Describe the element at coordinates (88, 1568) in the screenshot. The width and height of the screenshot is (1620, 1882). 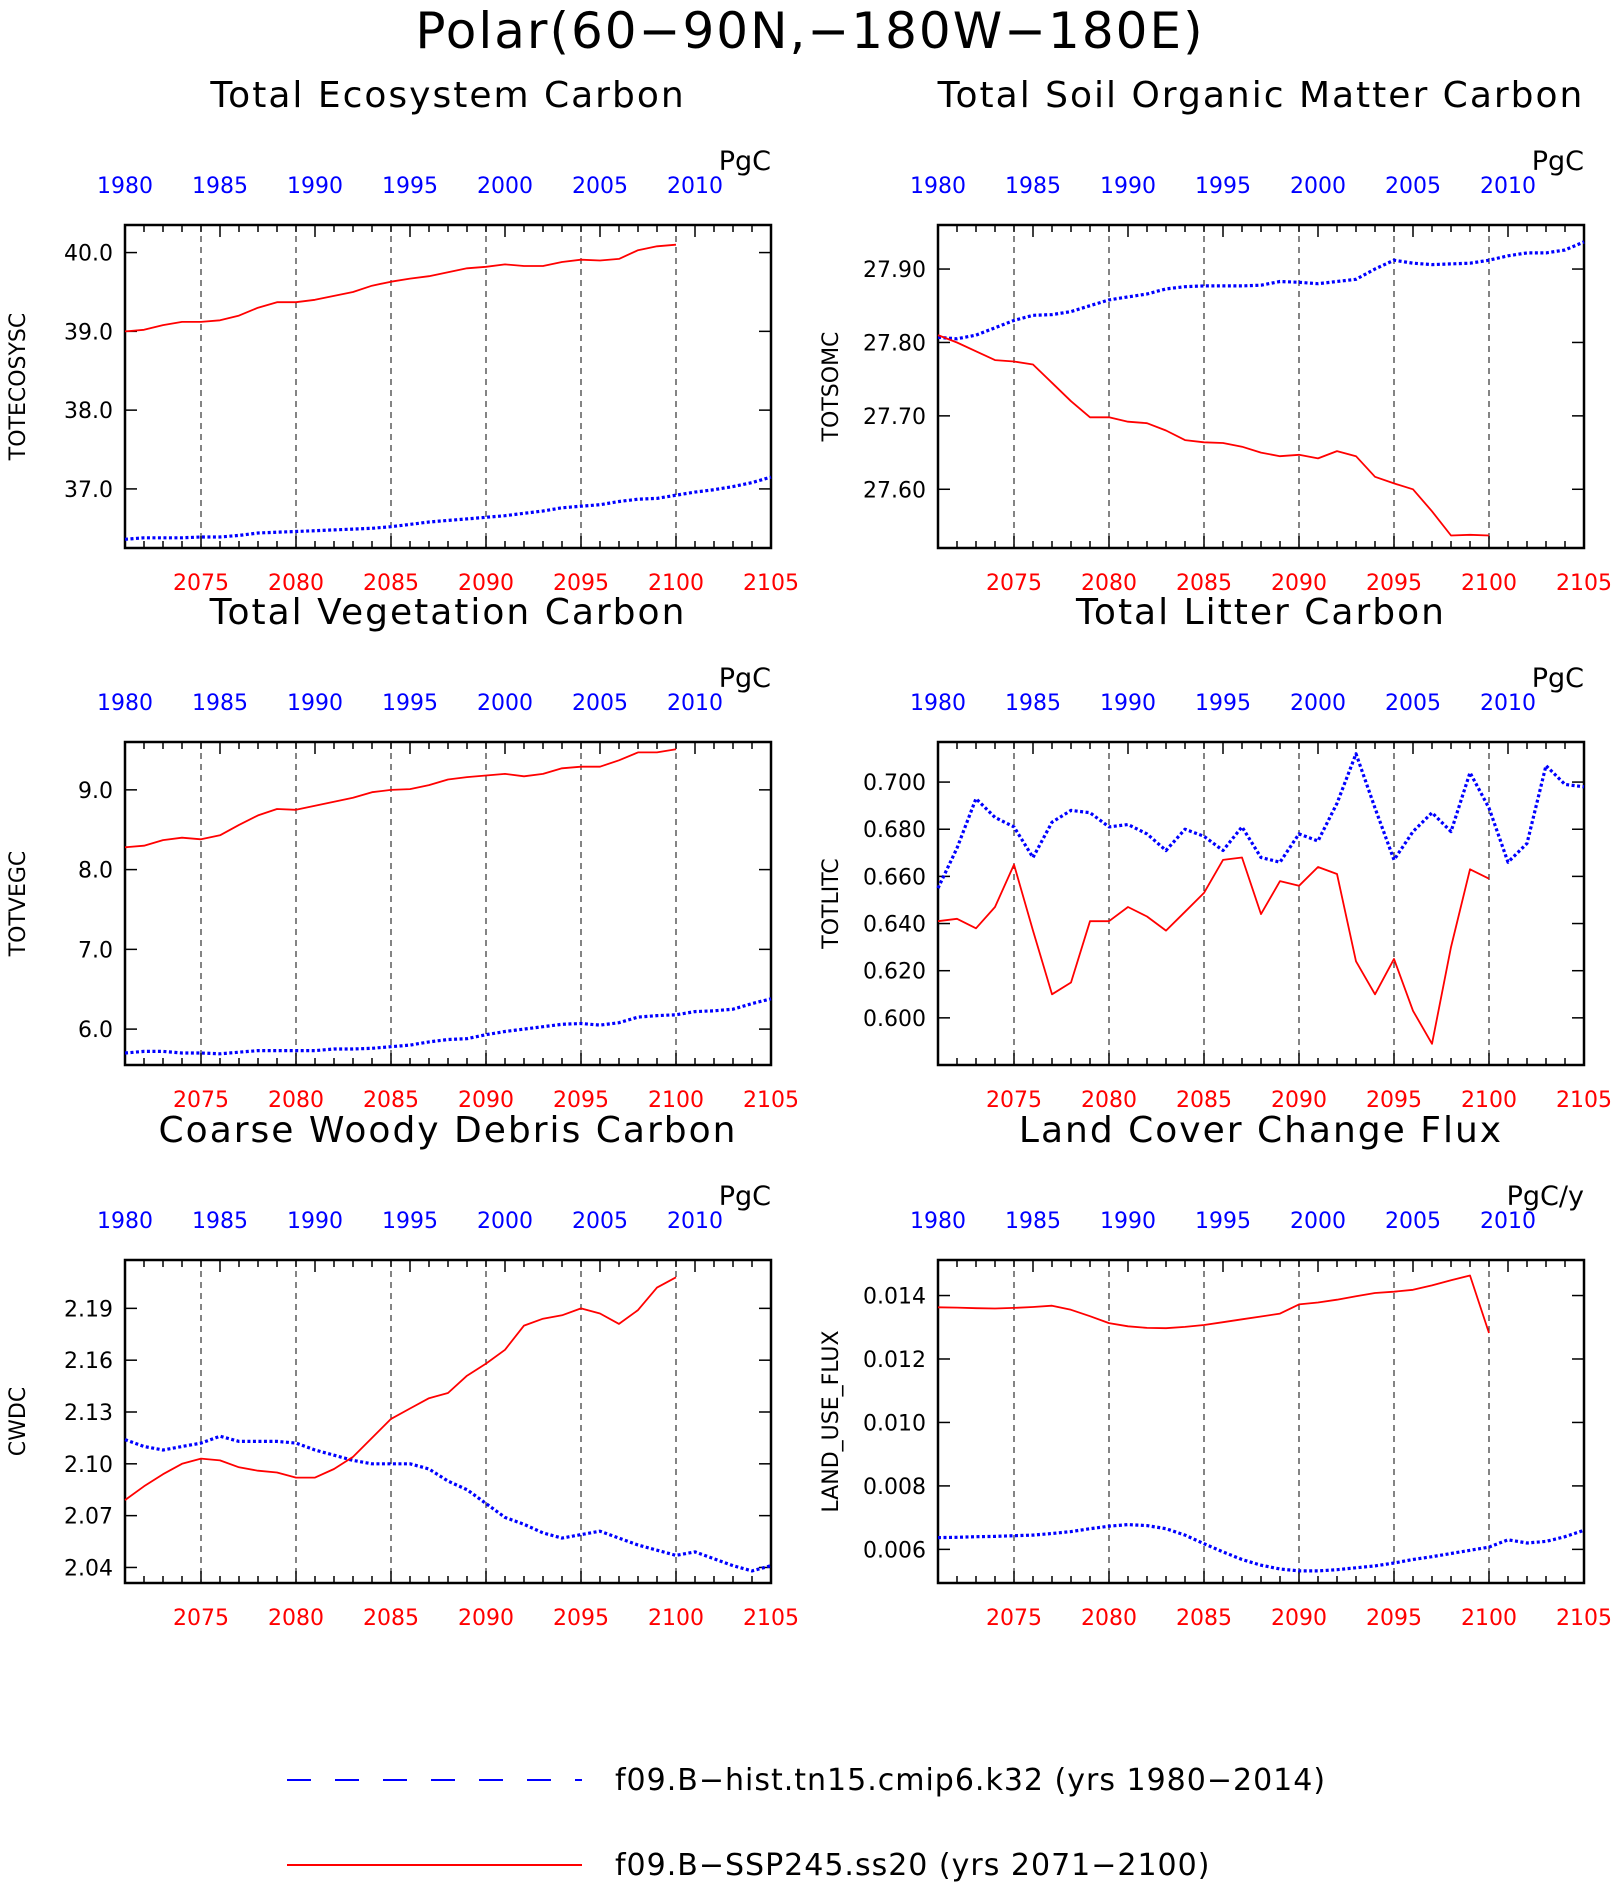
I see `y-tick-label: 2.04` at that location.